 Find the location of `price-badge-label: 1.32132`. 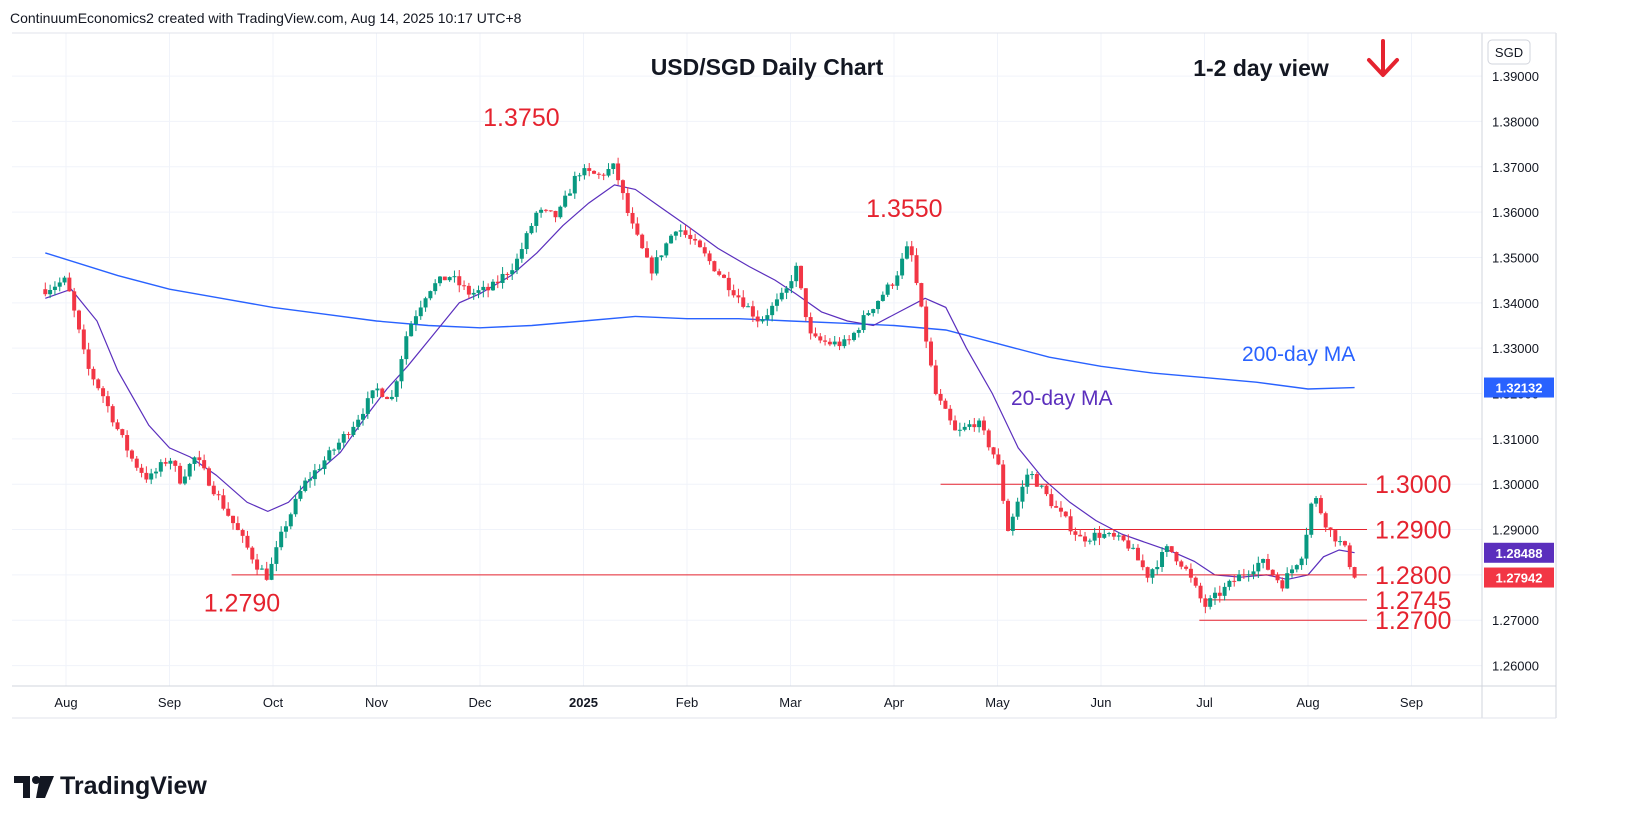

price-badge-label: 1.32132 is located at coordinates (1519, 388).